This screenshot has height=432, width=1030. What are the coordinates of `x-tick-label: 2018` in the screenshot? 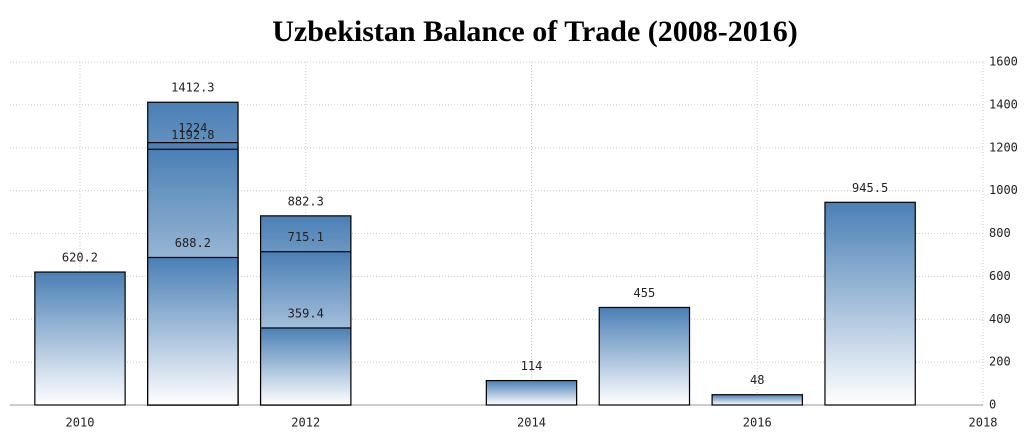 It's located at (983, 423).